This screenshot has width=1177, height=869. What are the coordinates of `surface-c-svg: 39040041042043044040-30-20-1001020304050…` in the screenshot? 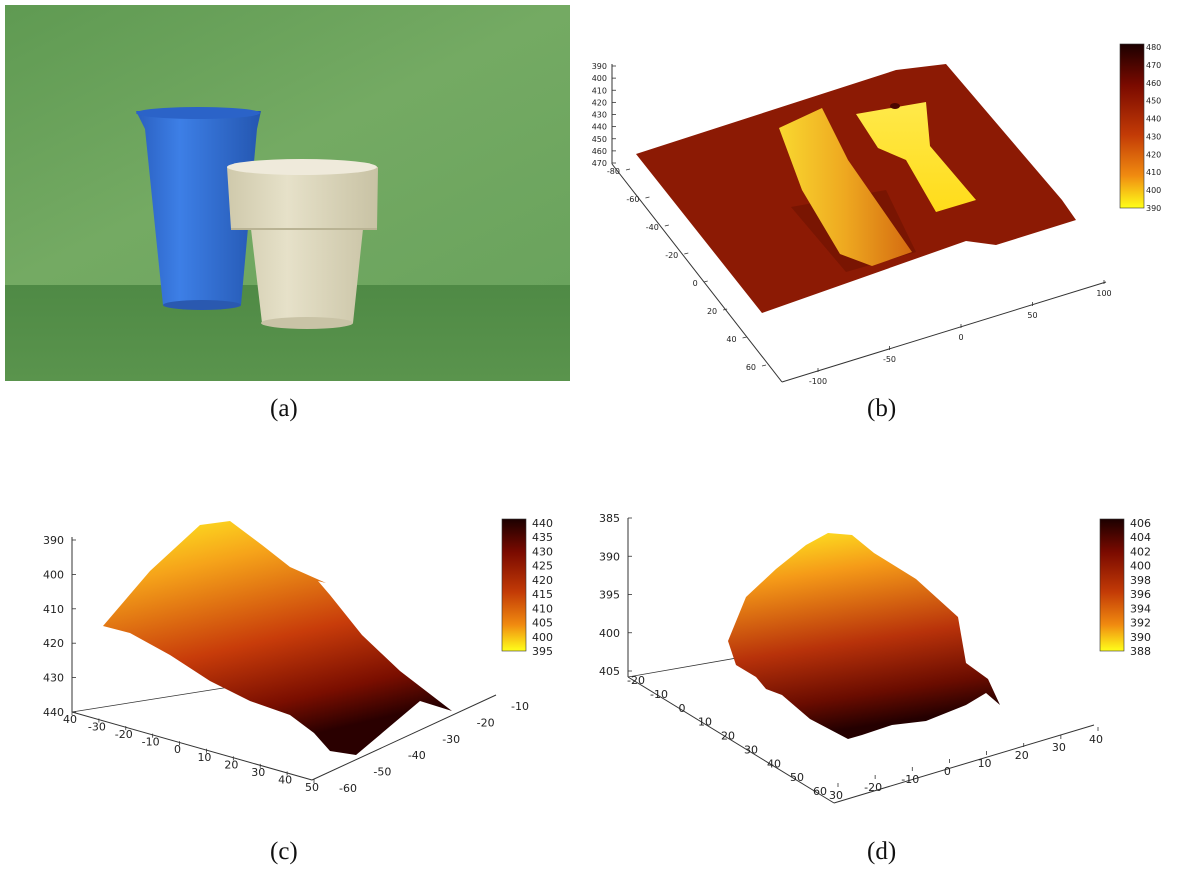 It's located at (298, 656).